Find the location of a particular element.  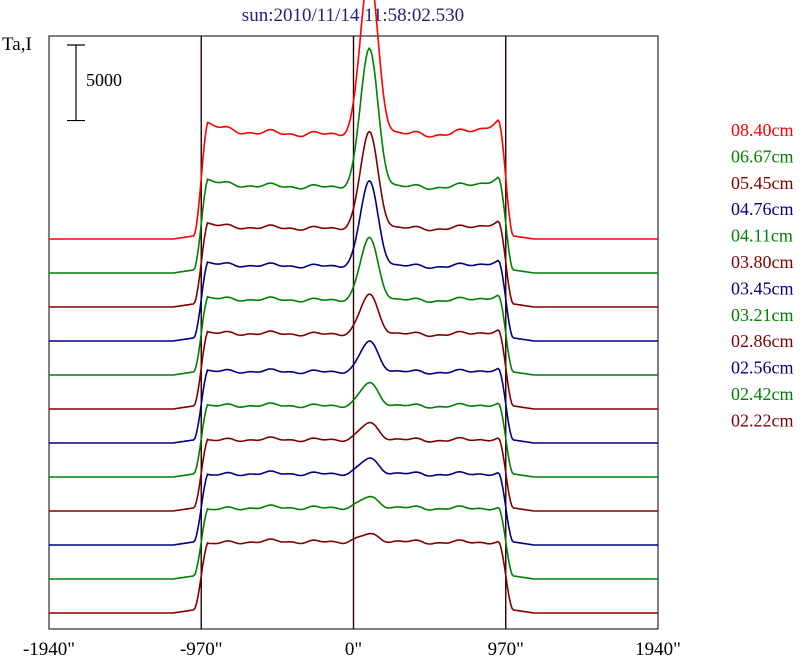

legend-entry: 04.76cm is located at coordinates (762, 209).